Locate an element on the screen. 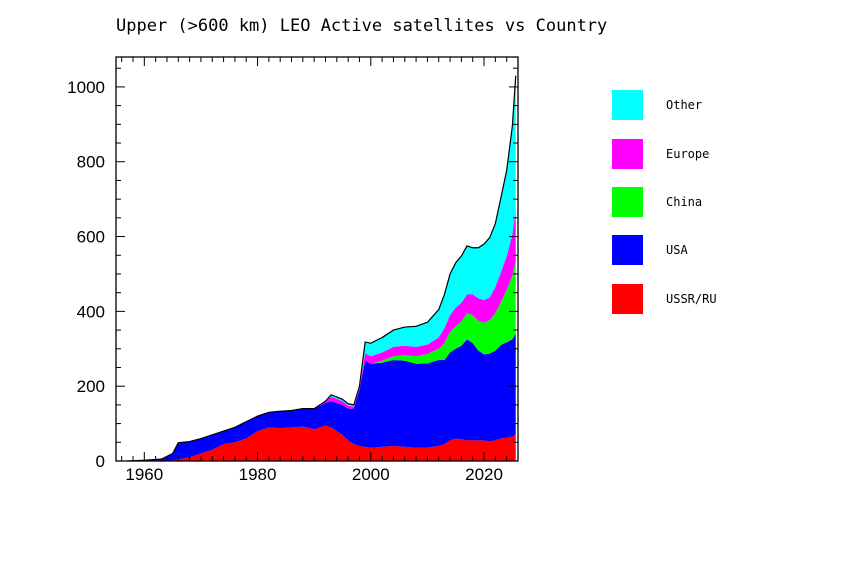 The height and width of the screenshot is (576, 857). y-tick-label: 800 is located at coordinates (91, 162).